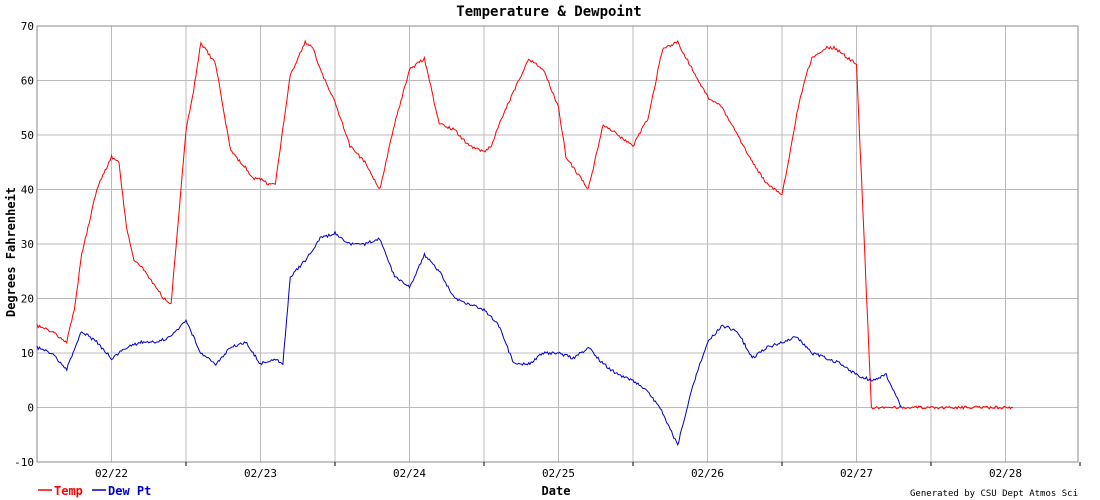 The width and height of the screenshot is (1100, 500). Describe the element at coordinates (94, 491) in the screenshot. I see `legend: Temp Dew Pt` at that location.